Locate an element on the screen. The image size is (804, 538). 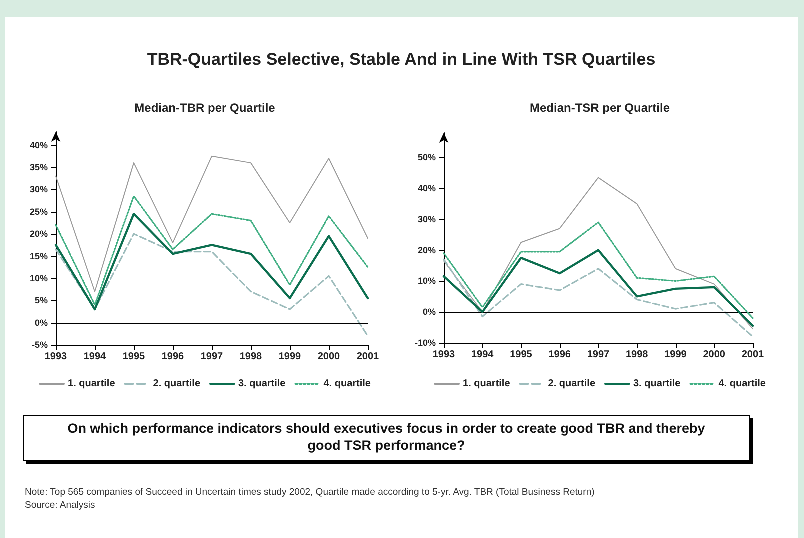
y-tick-label: 35% is located at coordinates (39, 167).